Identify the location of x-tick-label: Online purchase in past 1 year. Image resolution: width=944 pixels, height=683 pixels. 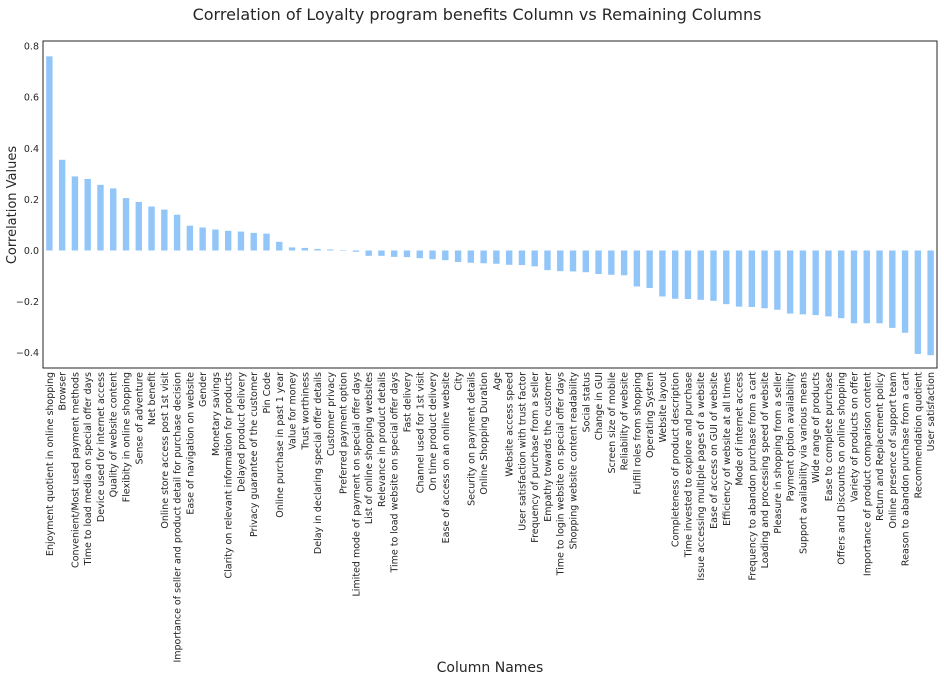
(280, 445).